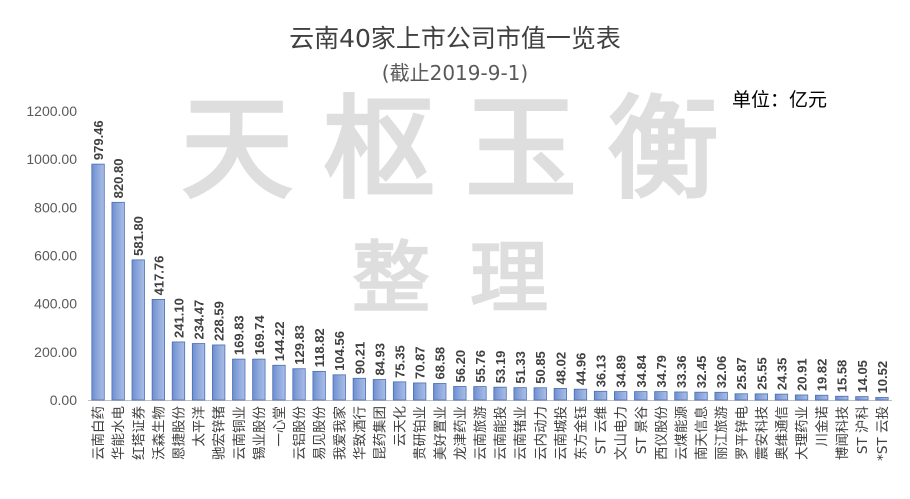  I want to click on category-label: ST 沪科, so click(863, 430).